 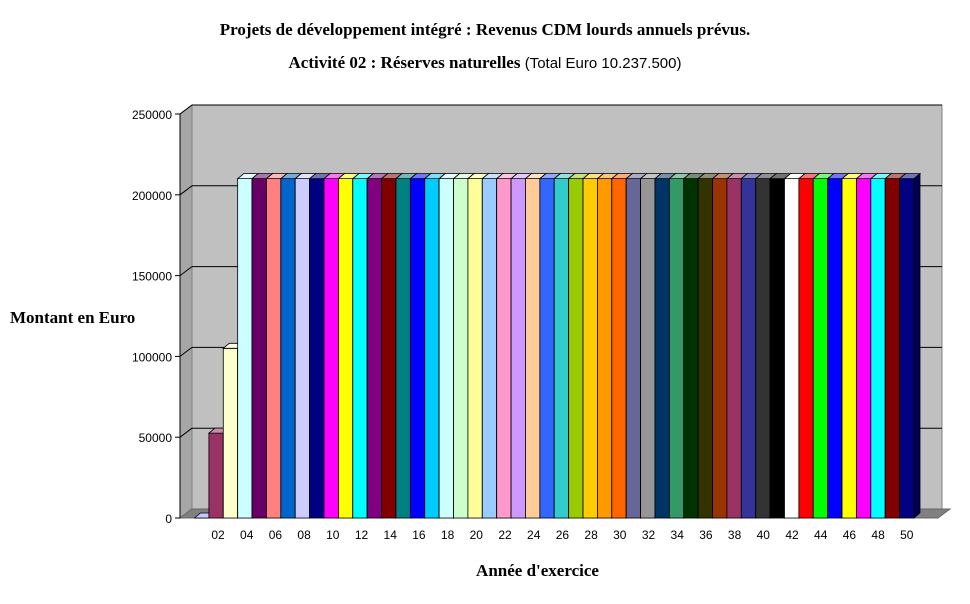 I want to click on y-tick-label: 150000, so click(x=152, y=277).